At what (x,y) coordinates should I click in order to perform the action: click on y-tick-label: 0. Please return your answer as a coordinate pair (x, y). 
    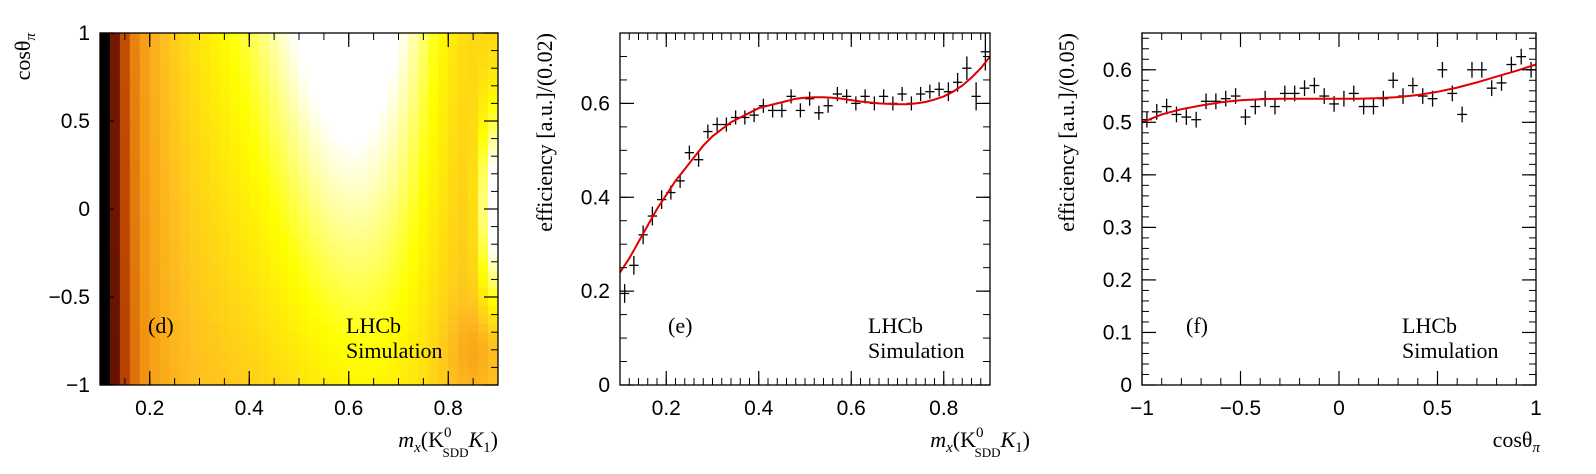
    Looking at the image, I should click on (84, 209).